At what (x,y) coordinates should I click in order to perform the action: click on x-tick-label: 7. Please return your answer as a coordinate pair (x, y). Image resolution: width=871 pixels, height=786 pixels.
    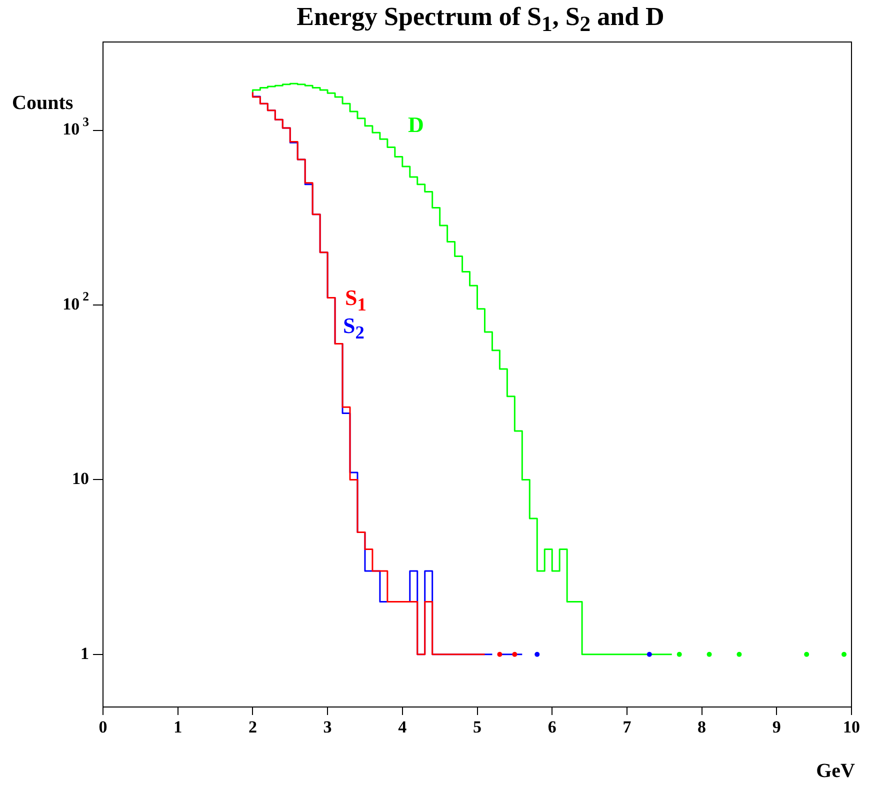
    Looking at the image, I should click on (627, 727).